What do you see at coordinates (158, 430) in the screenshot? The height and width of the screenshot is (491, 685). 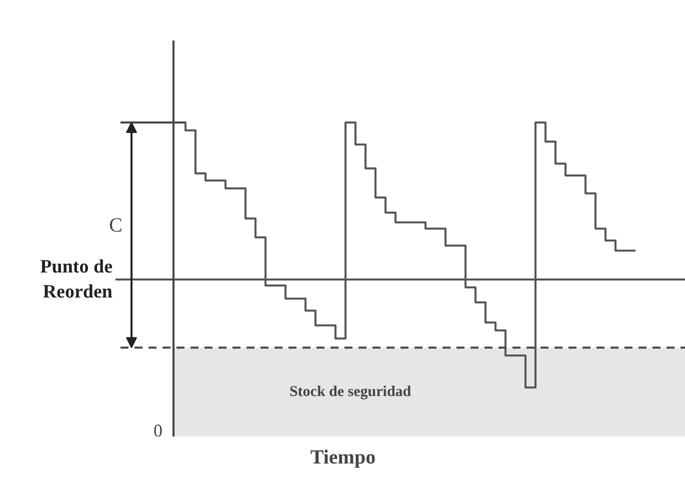 I see `text: 0` at bounding box center [158, 430].